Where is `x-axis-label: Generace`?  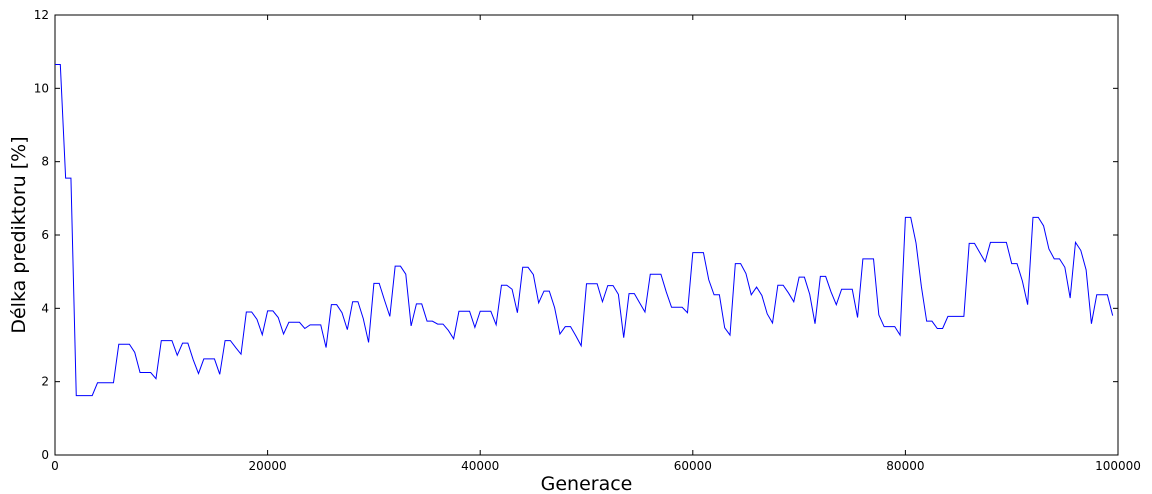
x-axis-label: Generace is located at coordinates (587, 483).